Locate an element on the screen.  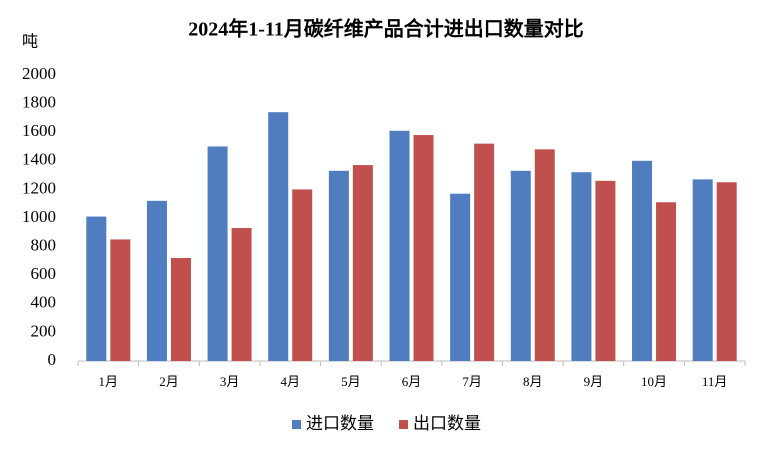
y-tick-label: 200 is located at coordinates (44, 330).